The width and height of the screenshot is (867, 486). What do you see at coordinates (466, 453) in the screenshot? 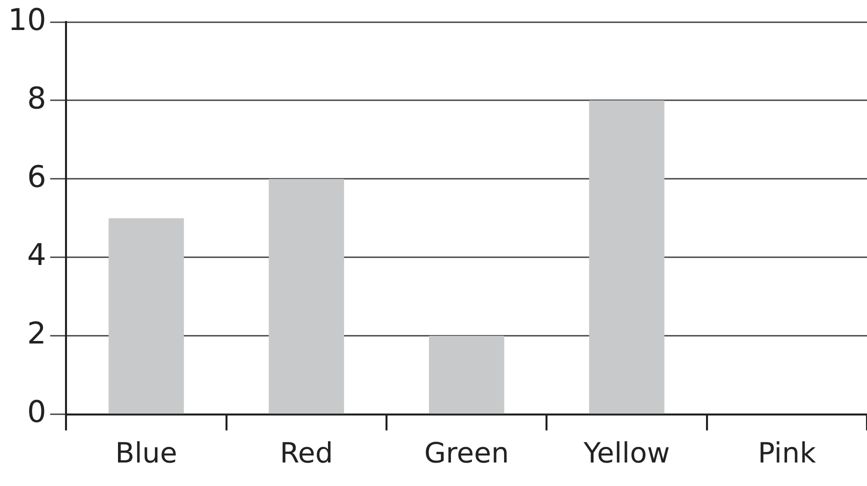
I see `x-tick-label: Green` at bounding box center [466, 453].